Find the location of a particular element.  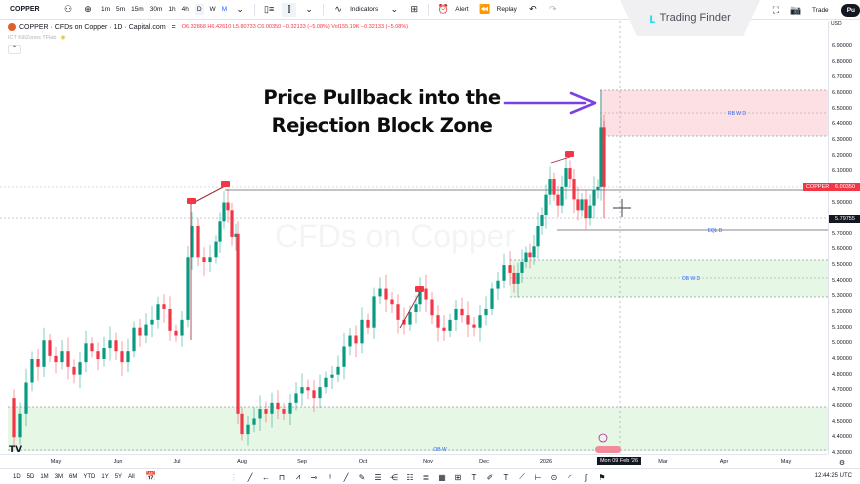

range-1y: 1Y is located at coordinates (105, 476).